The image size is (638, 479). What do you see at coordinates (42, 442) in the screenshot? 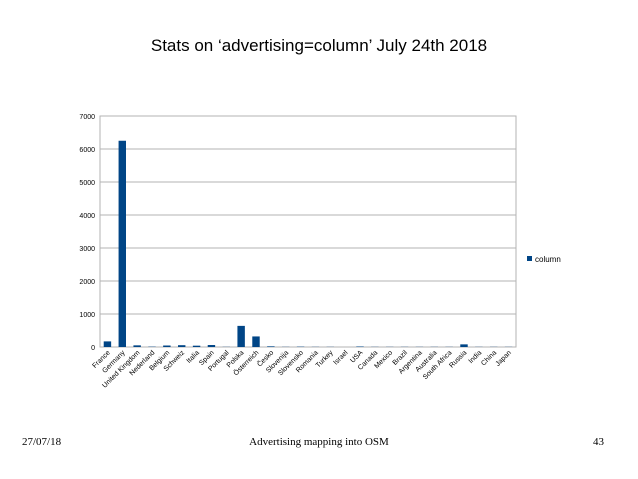
I see `footer-date: 27/07/18` at bounding box center [42, 442].